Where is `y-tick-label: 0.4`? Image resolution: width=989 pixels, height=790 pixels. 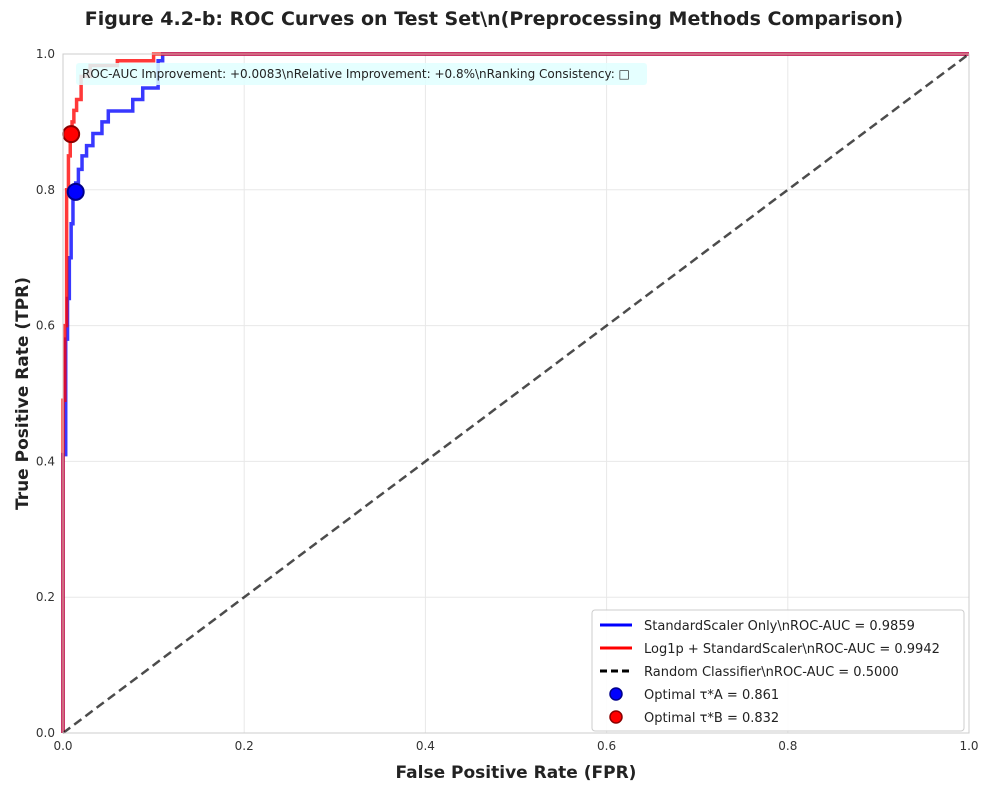
y-tick-label: 0.4 is located at coordinates (45, 461).